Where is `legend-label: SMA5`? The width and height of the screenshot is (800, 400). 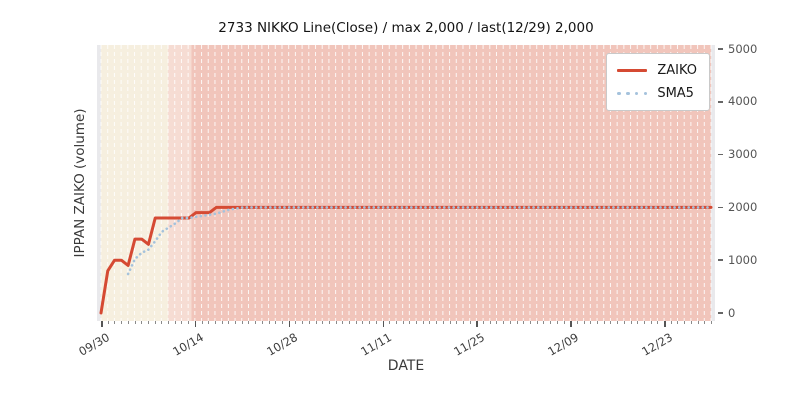 legend-label: SMA5 is located at coordinates (675, 93).